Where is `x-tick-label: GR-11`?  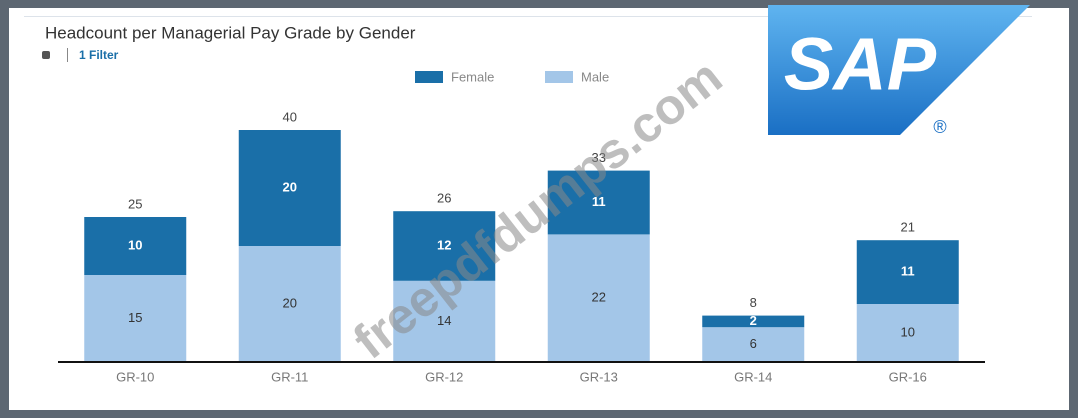 x-tick-label: GR-11 is located at coordinates (289, 376).